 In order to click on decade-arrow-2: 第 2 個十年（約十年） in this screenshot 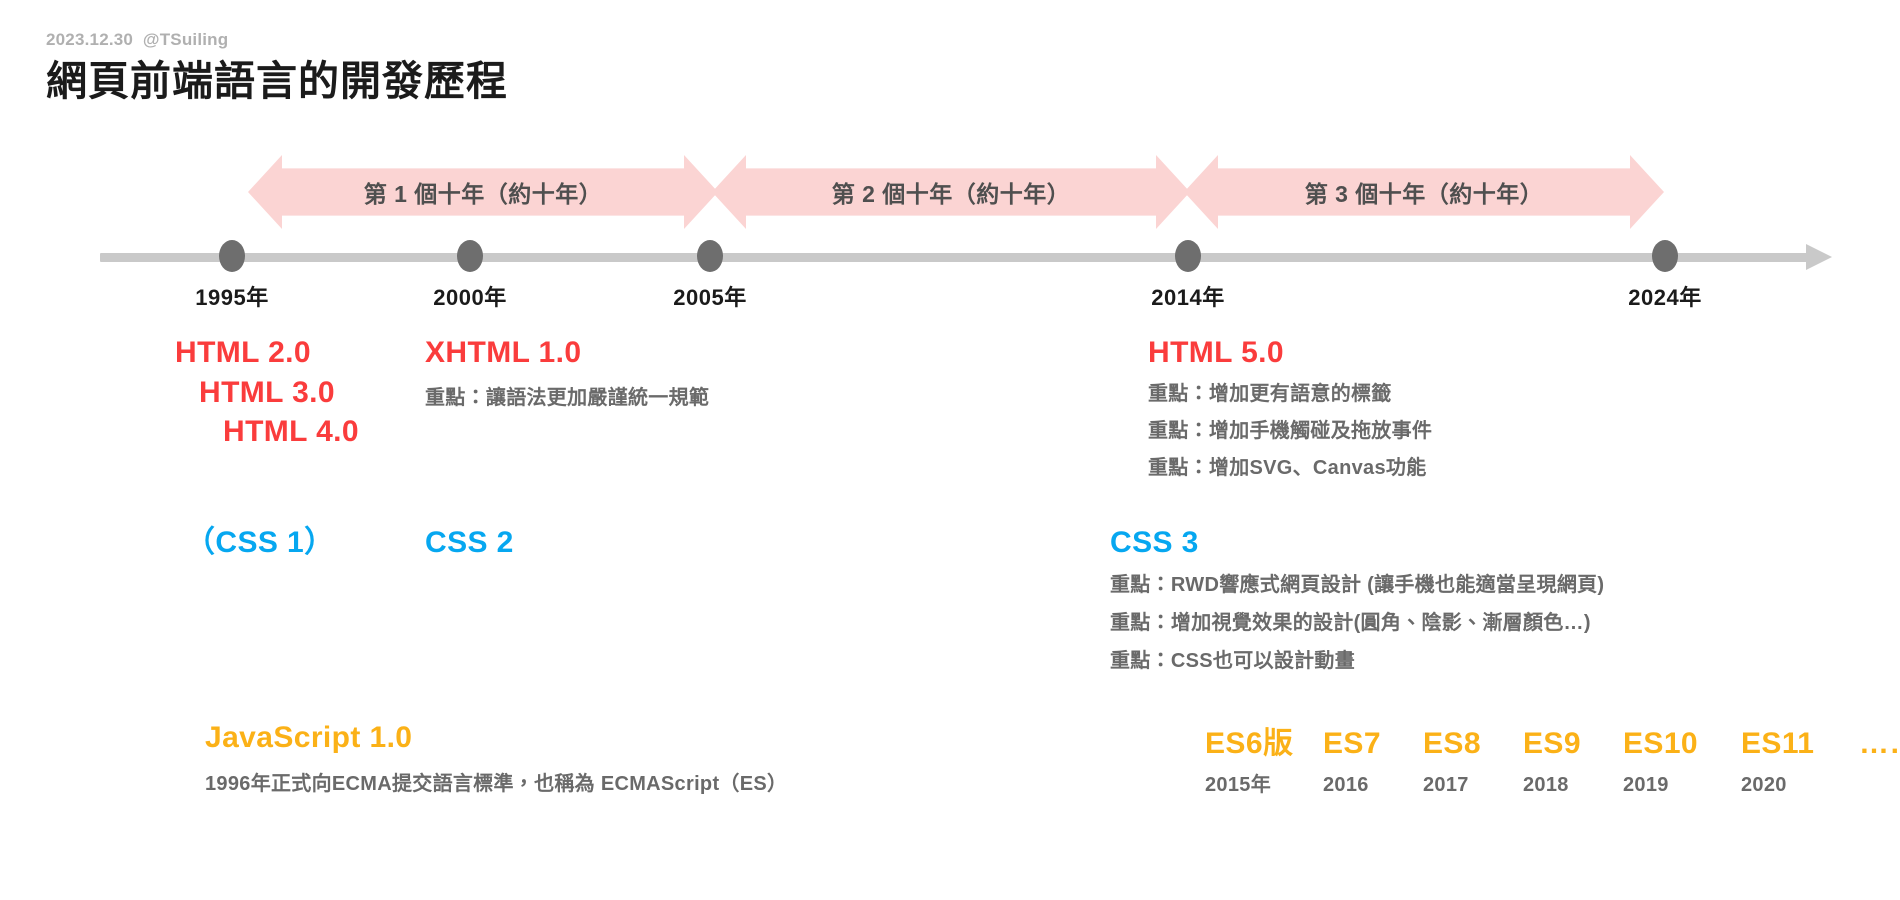, I will do `click(951, 192)`.